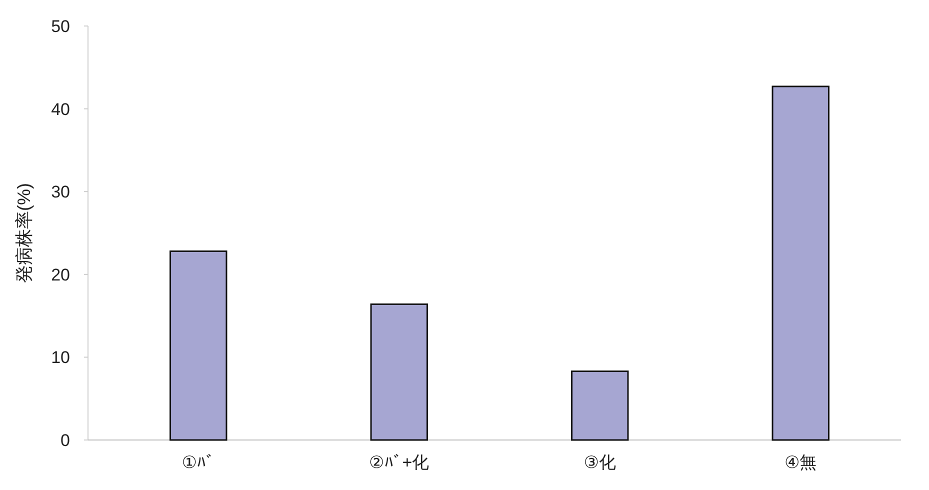 The width and height of the screenshot is (929, 490). I want to click on x-tick-label: ④無, so click(800, 462).